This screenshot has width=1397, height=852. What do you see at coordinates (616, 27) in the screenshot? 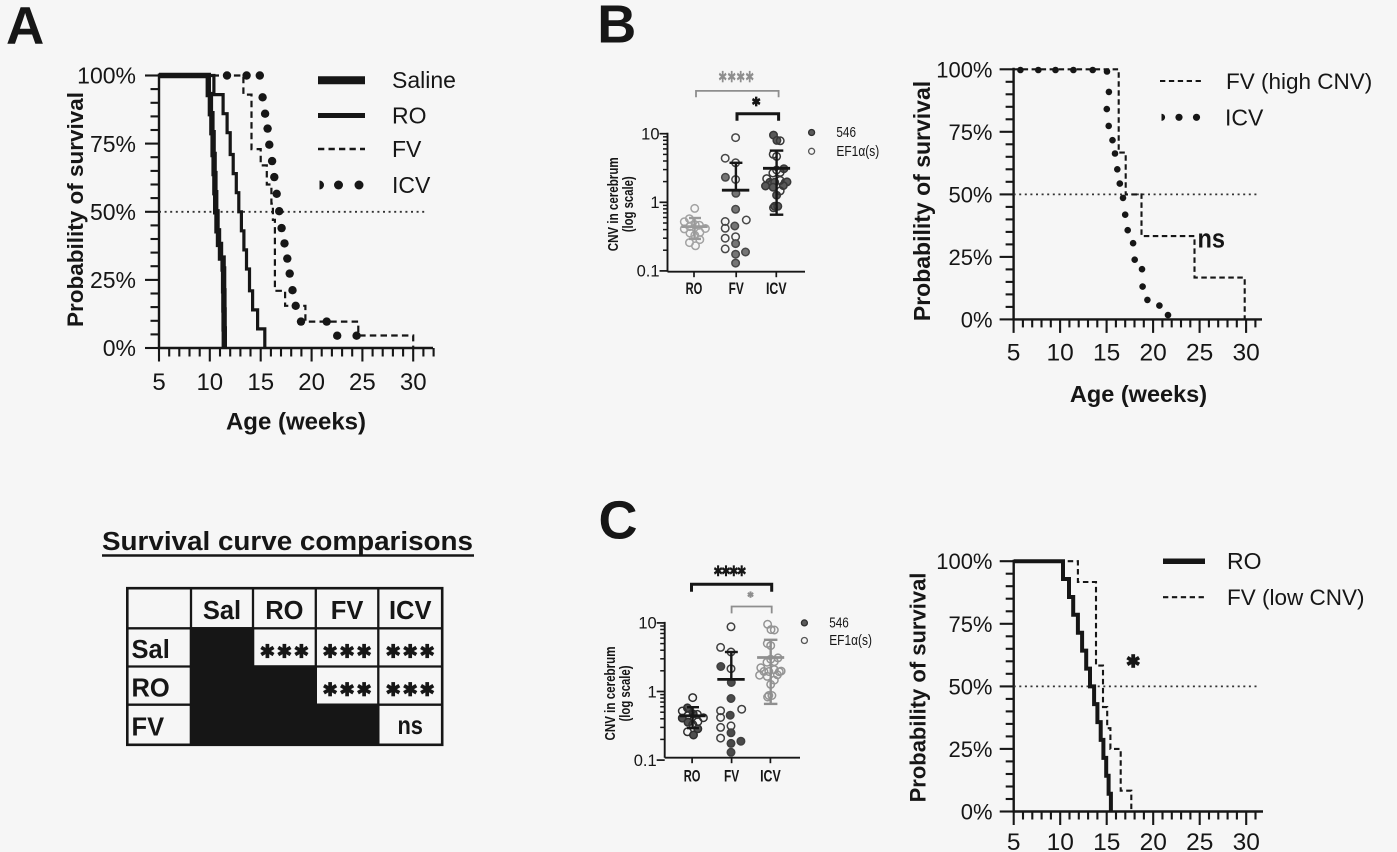
I see `svg-text: B` at bounding box center [616, 27].